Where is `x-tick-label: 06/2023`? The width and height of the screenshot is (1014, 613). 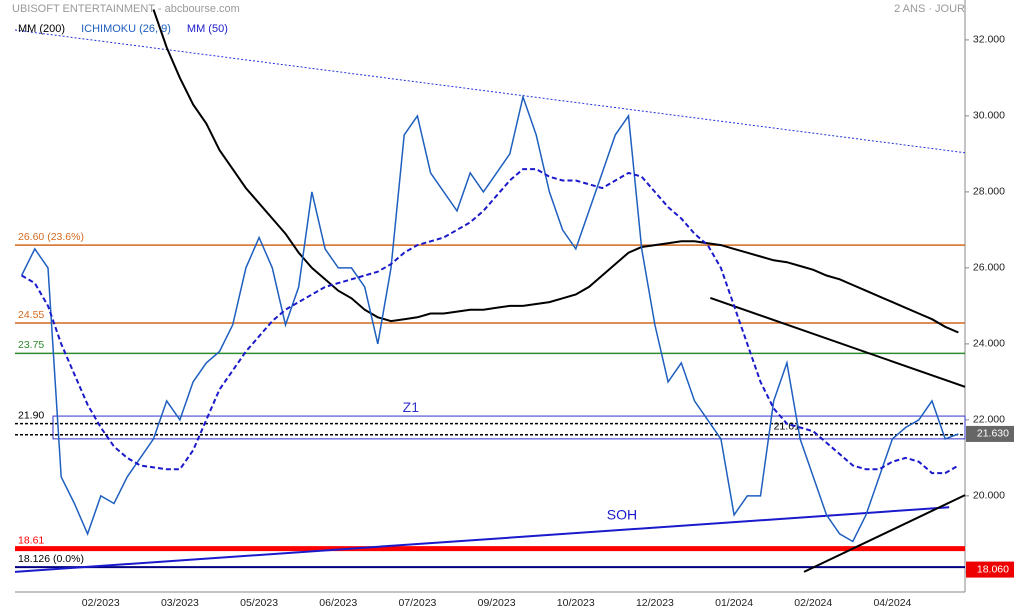 x-tick-label: 06/2023 is located at coordinates (338, 603).